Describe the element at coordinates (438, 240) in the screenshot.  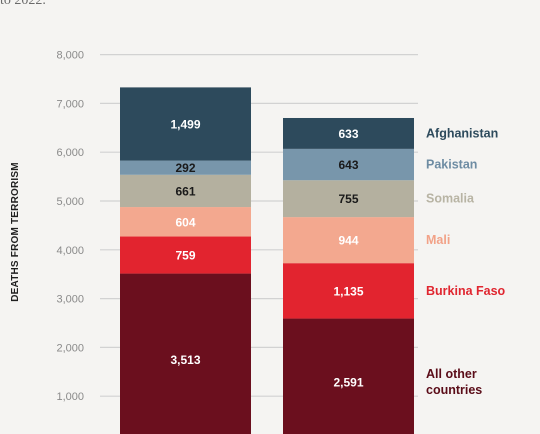
I see `legend-label: Mali` at that location.